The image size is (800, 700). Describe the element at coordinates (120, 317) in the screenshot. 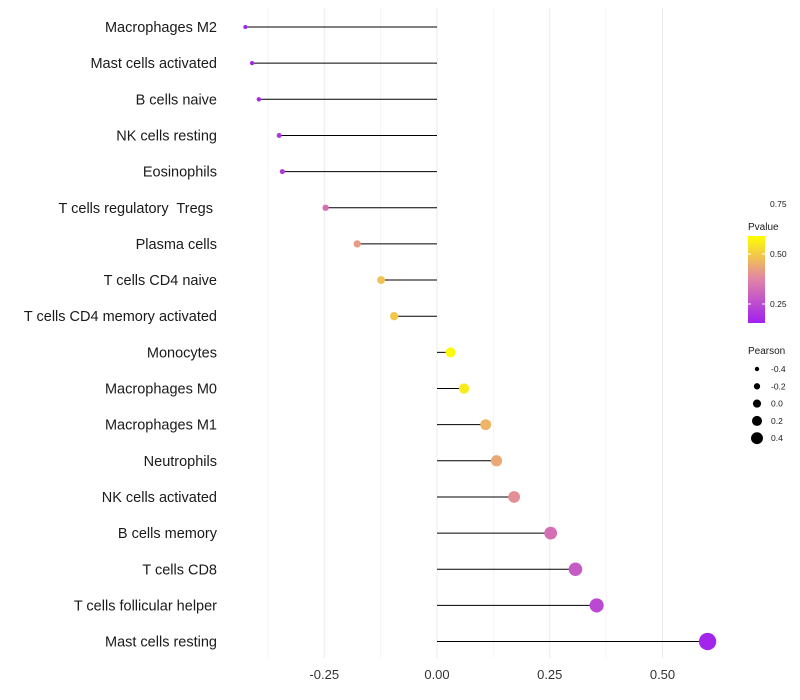

I see `category-label: T cells CD4 memory activated` at that location.